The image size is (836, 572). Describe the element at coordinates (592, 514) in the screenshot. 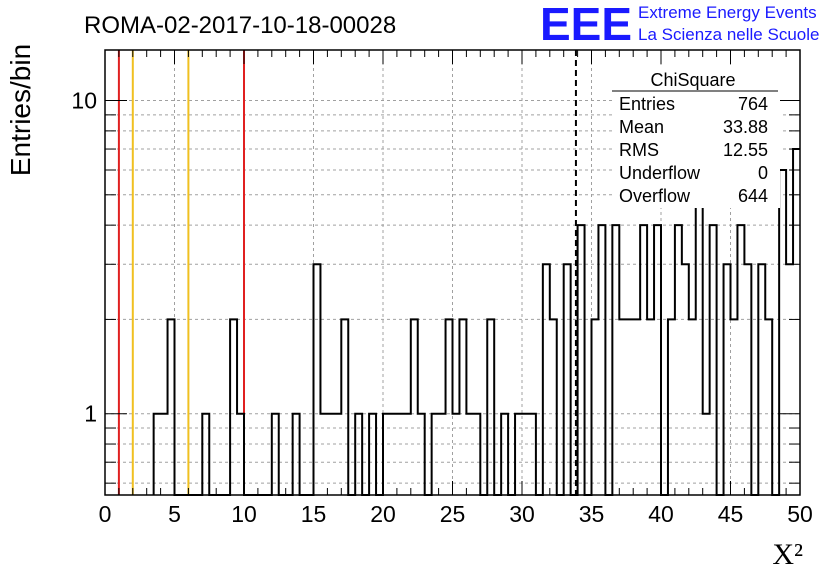

I see `x-tick-label: 35` at that location.